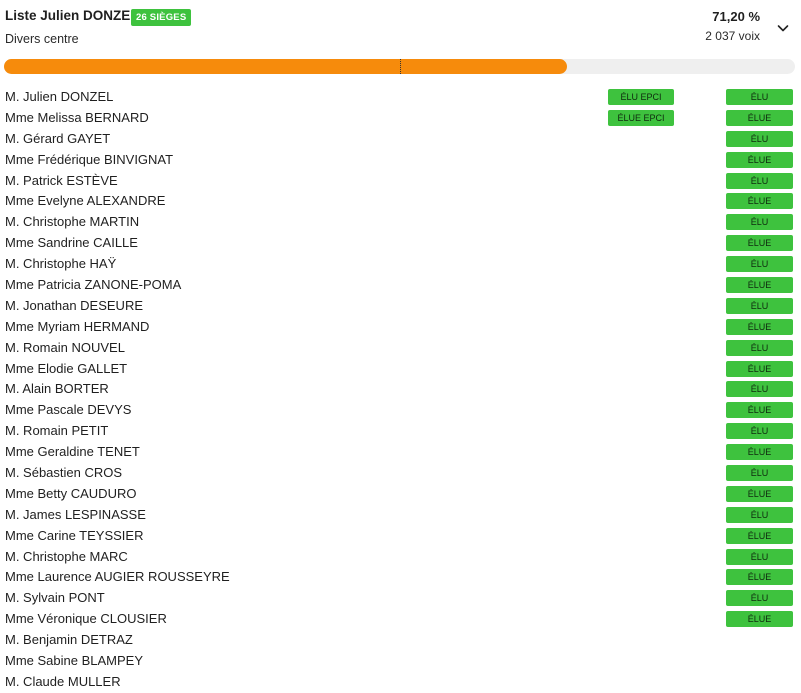  What do you see at coordinates (72, 222) in the screenshot?
I see `candidate-name: M. Christophe MARTIN` at bounding box center [72, 222].